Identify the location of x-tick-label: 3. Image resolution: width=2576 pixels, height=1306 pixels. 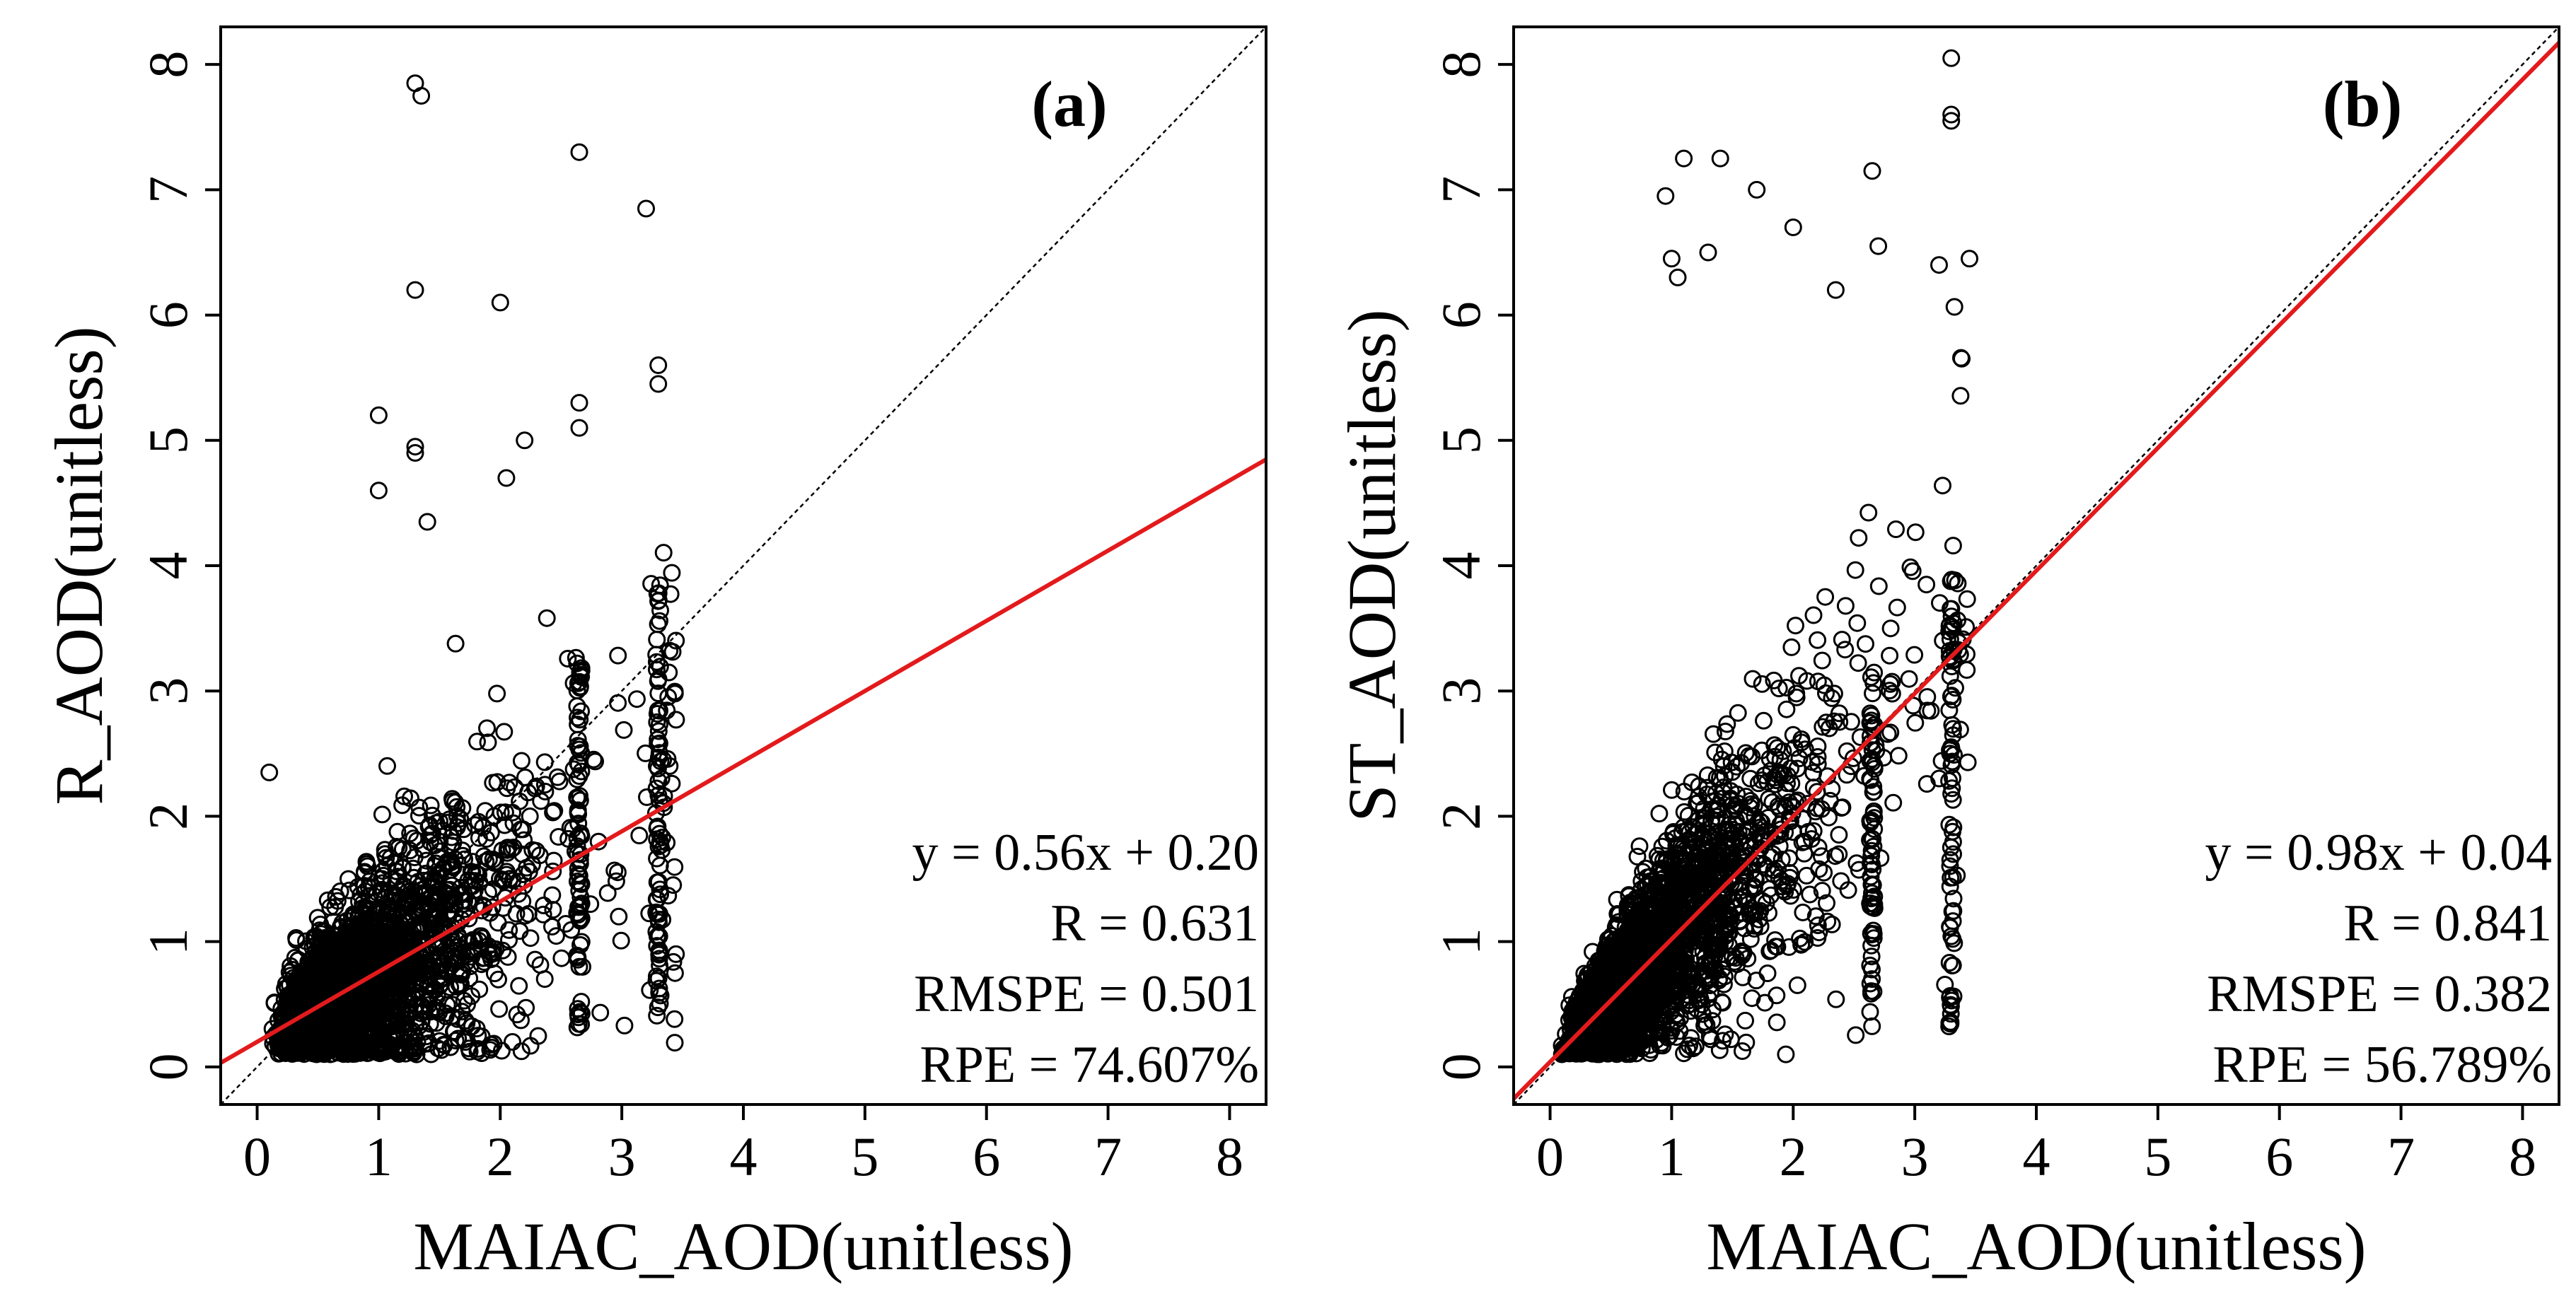
(622, 1156).